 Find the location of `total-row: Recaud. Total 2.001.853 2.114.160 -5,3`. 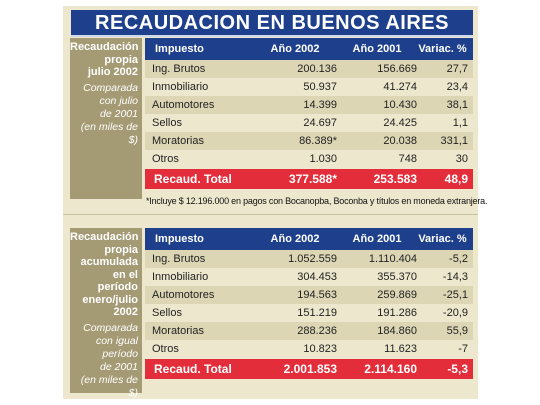

total-row: Recaud. Total 2.001.853 2.114.160 -5,3 is located at coordinates (309, 369).